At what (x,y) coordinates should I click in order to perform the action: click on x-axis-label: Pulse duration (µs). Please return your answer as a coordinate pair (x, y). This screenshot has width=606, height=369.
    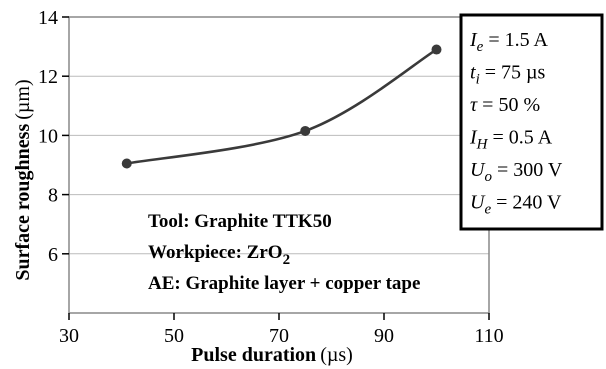
    Looking at the image, I should click on (272, 355).